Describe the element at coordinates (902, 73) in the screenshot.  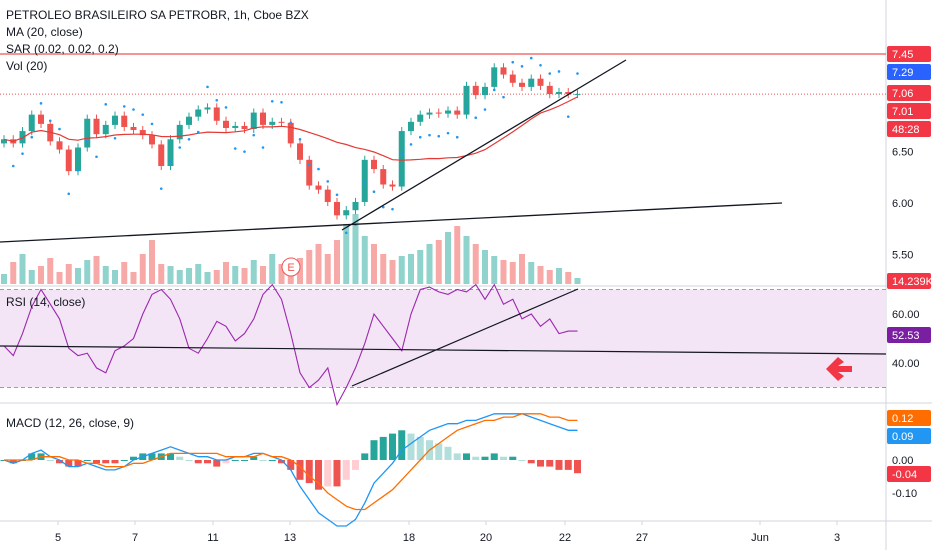
I see `price-marker-7-29-label: 7.29` at that location.